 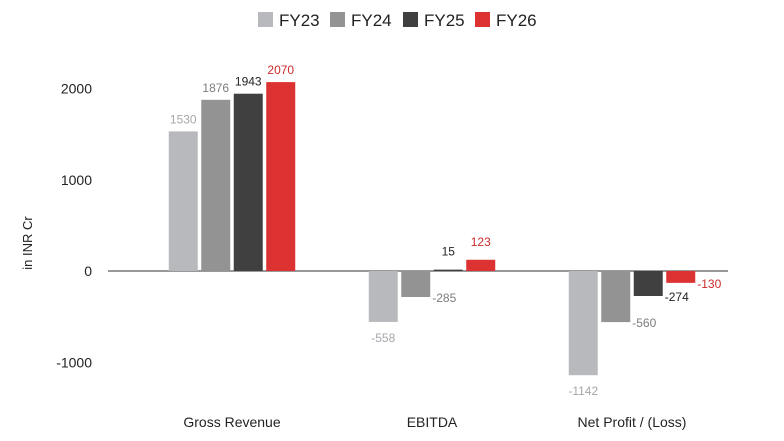 I want to click on x-axis: Gross Revenue EBITDA Net Profit / (Loss), so click(x=434, y=422).